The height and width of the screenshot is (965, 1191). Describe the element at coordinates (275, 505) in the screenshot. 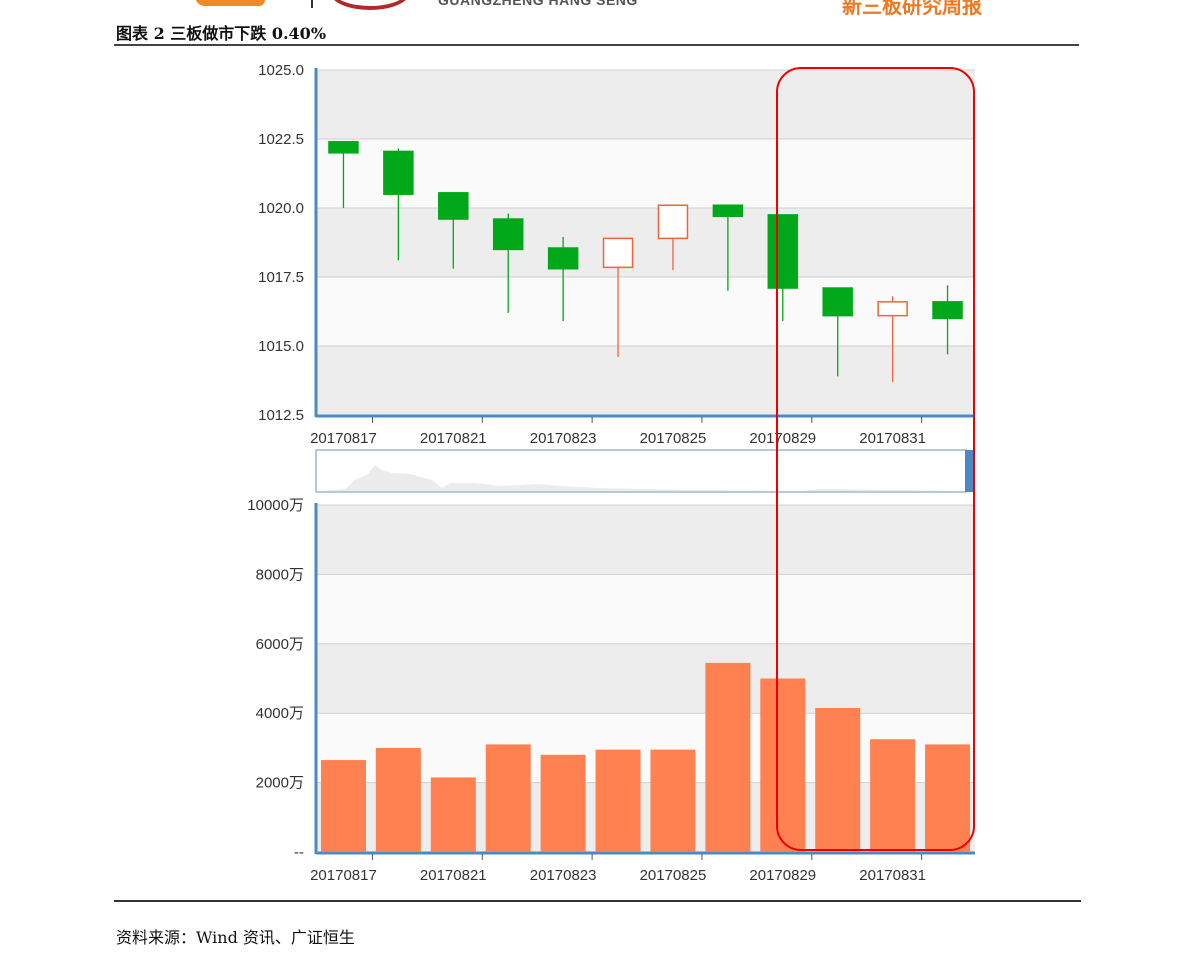

I see `volume-y-tick-label: 10000万` at that location.